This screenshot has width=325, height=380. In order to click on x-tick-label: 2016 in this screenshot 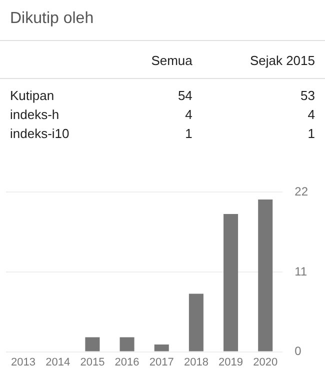, I will do `click(127, 362)`.